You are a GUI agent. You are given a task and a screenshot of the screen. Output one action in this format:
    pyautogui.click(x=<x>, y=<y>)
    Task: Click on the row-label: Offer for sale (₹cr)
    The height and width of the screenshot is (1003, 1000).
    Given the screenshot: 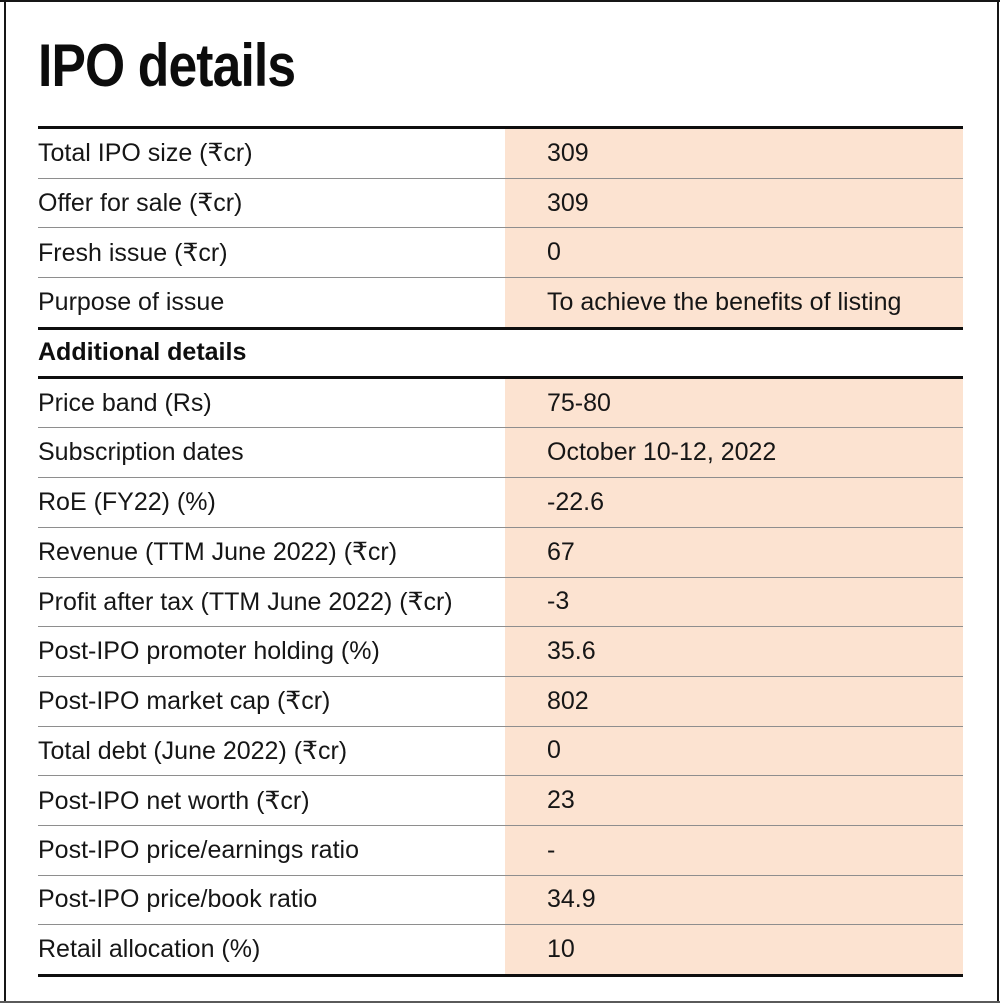 What is the action you would take?
    pyautogui.click(x=271, y=203)
    